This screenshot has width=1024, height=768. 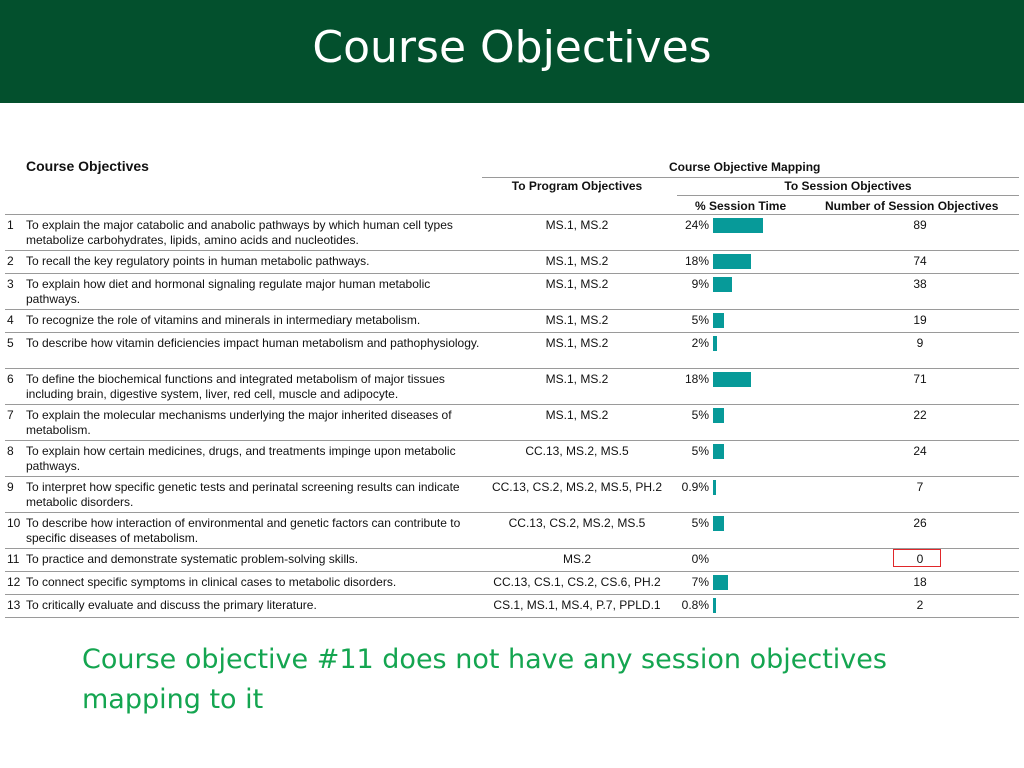 What do you see at coordinates (920, 225) in the screenshot?
I see `session-objective-count: 89` at bounding box center [920, 225].